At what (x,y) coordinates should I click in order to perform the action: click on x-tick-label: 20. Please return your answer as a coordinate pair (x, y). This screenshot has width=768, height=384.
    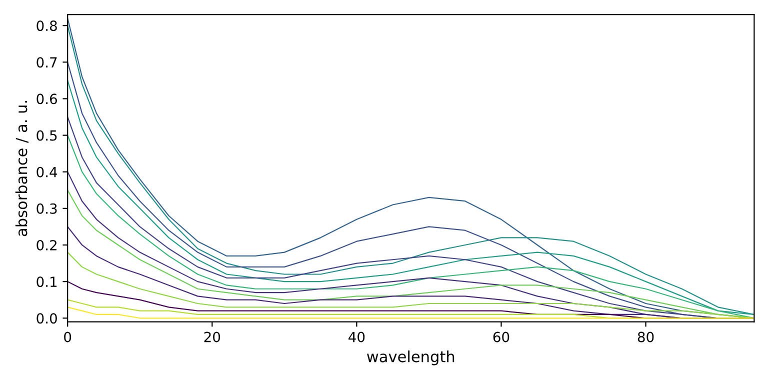
    Looking at the image, I should click on (212, 337).